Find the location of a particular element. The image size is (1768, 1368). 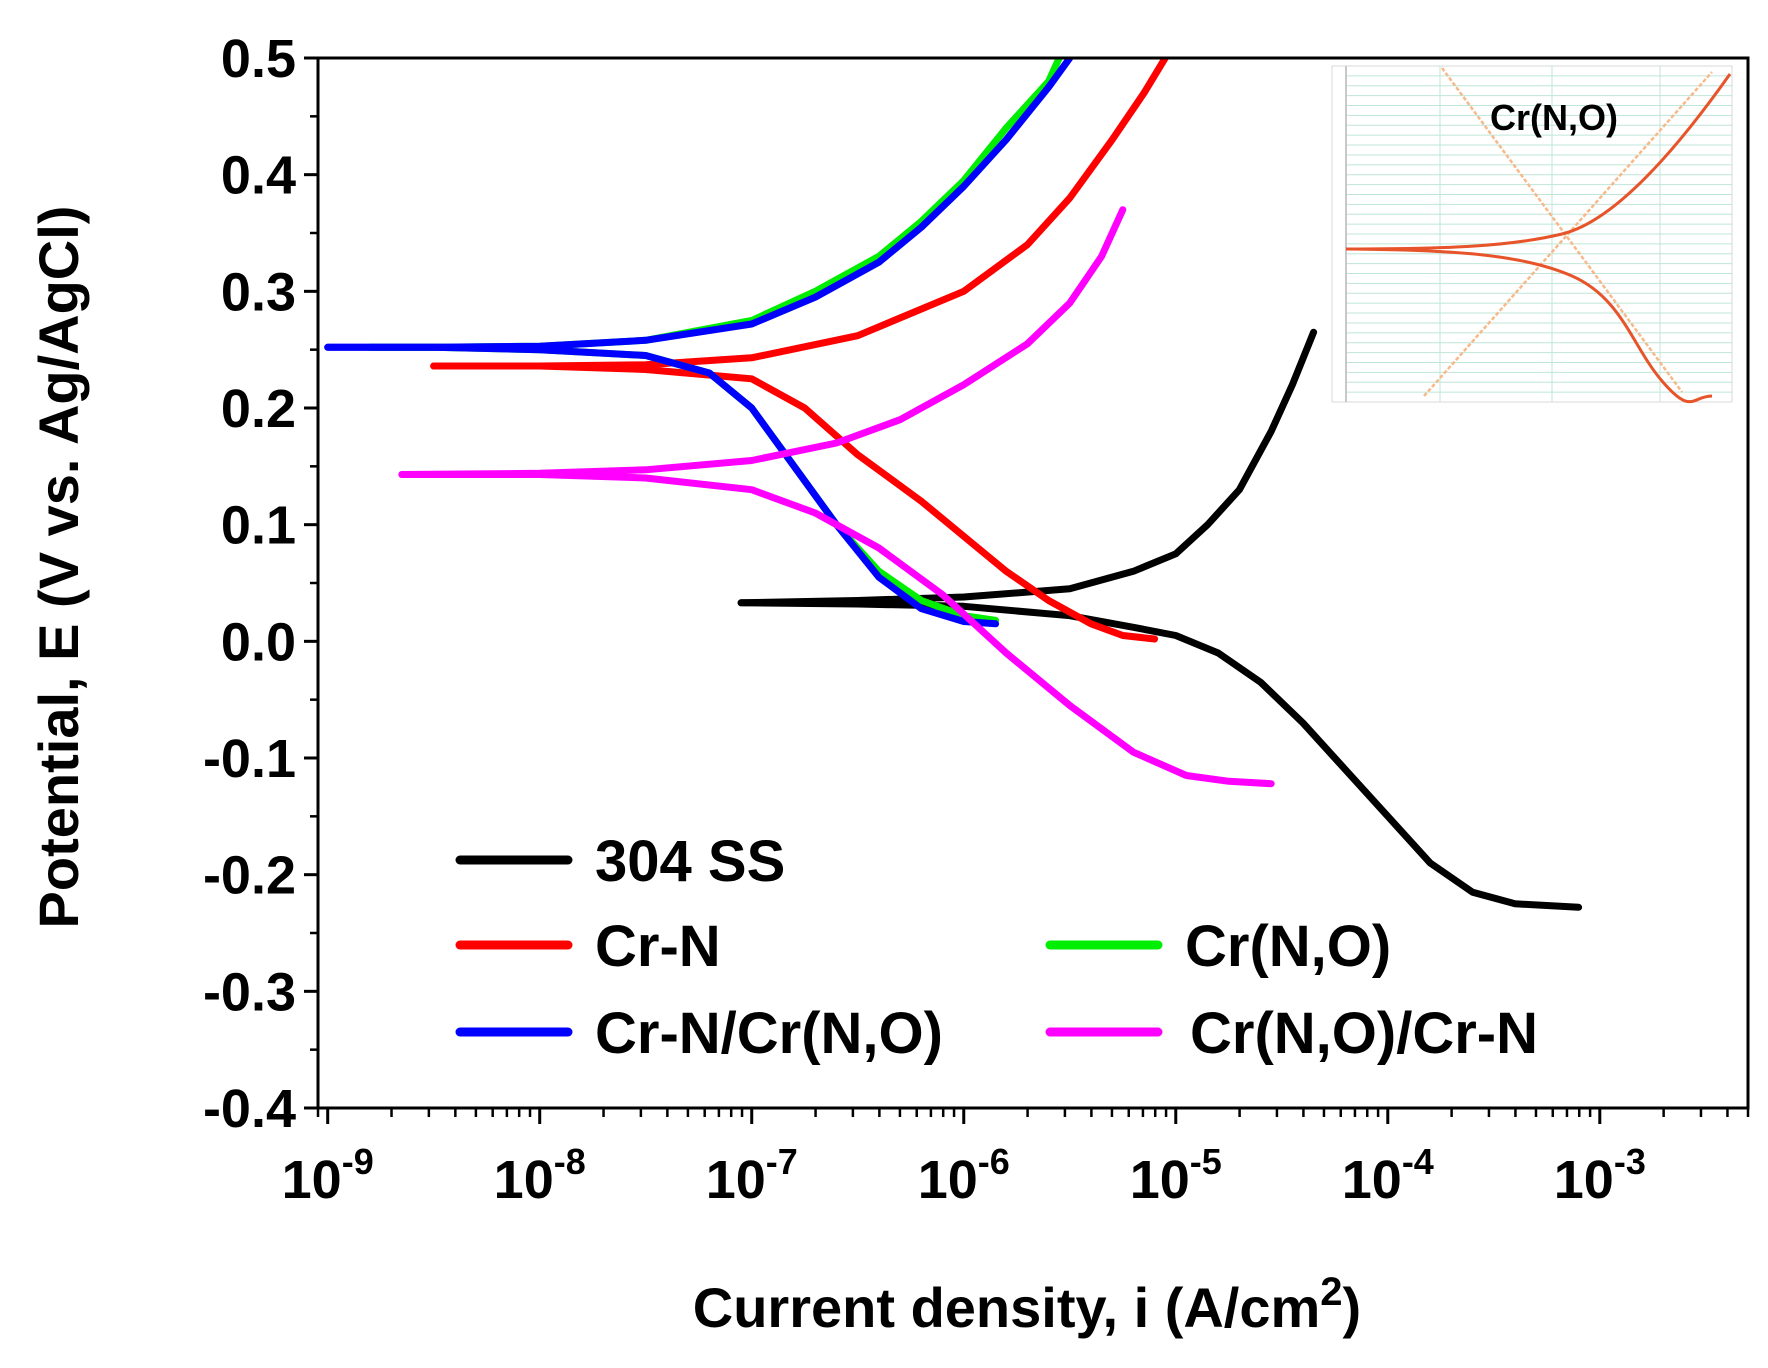

x-axis-label-close: ) is located at coordinates (1352, 1307).